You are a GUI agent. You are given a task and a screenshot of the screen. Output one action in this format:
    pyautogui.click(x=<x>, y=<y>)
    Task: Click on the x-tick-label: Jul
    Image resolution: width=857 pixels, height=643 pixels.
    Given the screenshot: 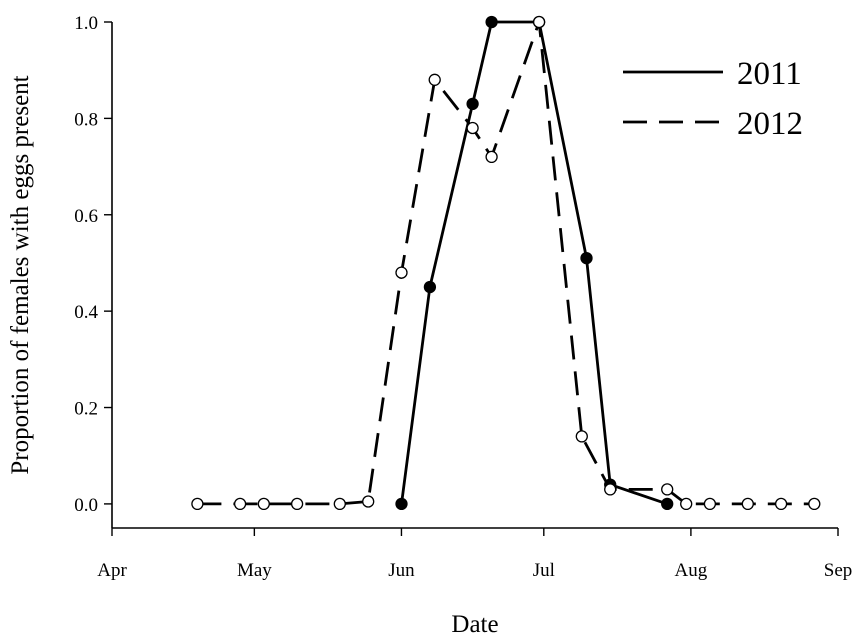 What is the action you would take?
    pyautogui.click(x=544, y=570)
    